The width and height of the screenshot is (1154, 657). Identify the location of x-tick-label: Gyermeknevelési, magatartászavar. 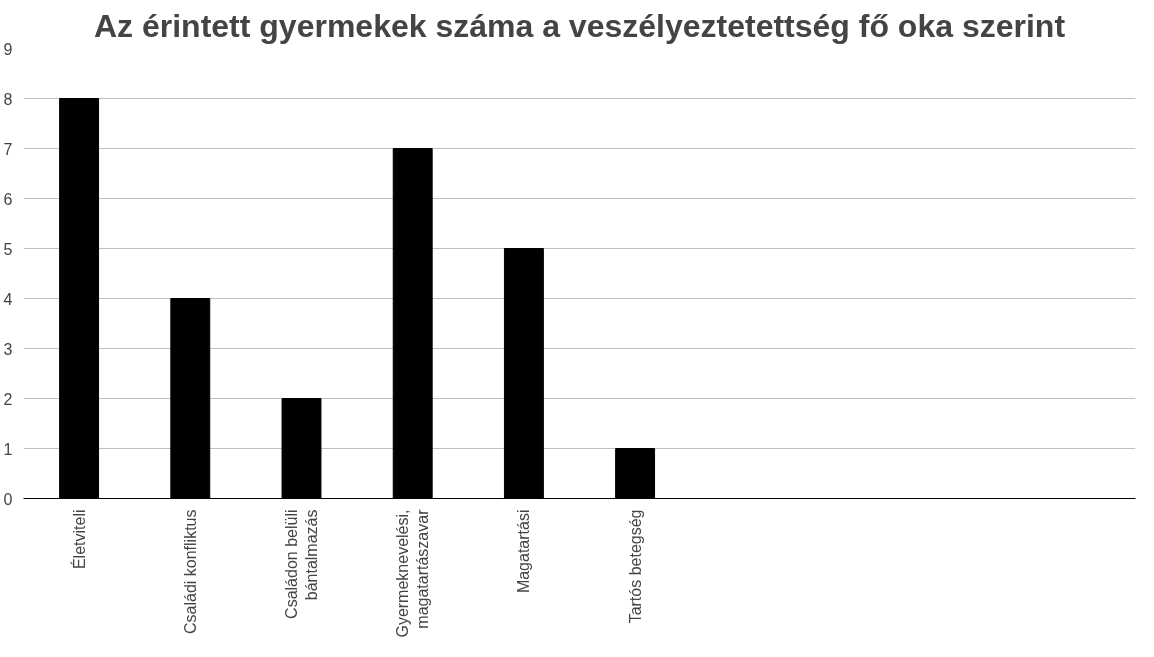
(413, 573).